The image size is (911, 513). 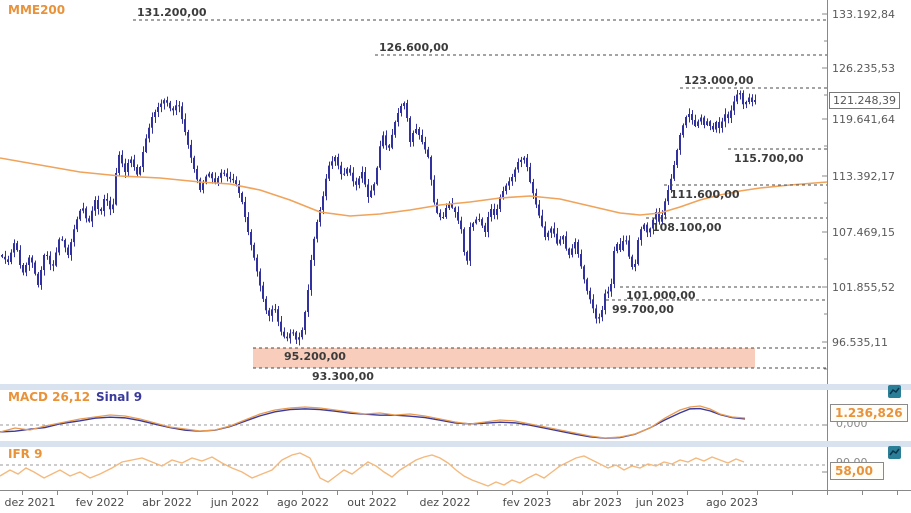 I want to click on price-axis-label: 107.469,15, so click(x=863, y=232).